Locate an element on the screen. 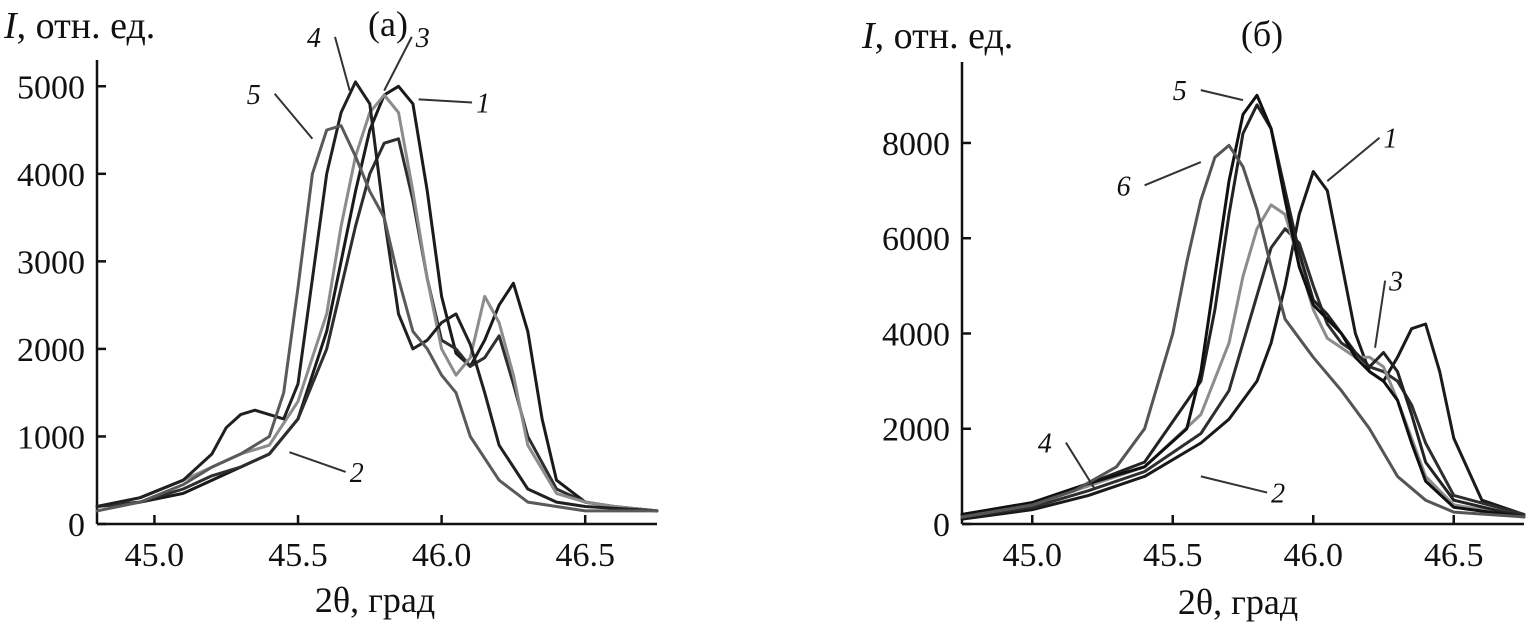 This screenshot has width=1528, height=625. y-axis-label-a: I, отн. ед. is located at coordinates (79, 26).